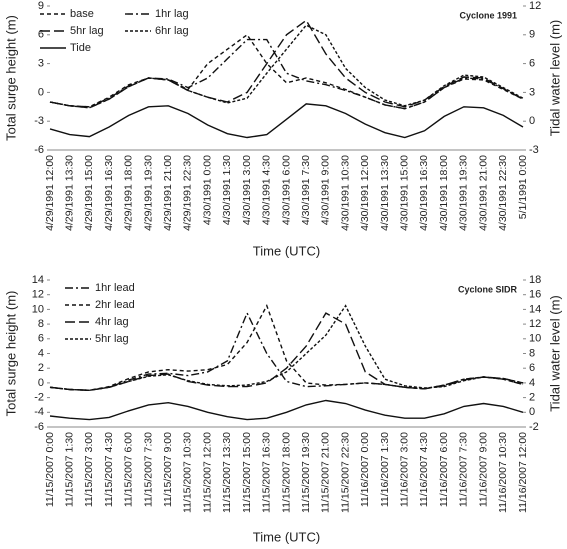 The height and width of the screenshot is (549, 567). I want to click on x-tick-label: 11/16/2007 0:00, so click(365, 469).